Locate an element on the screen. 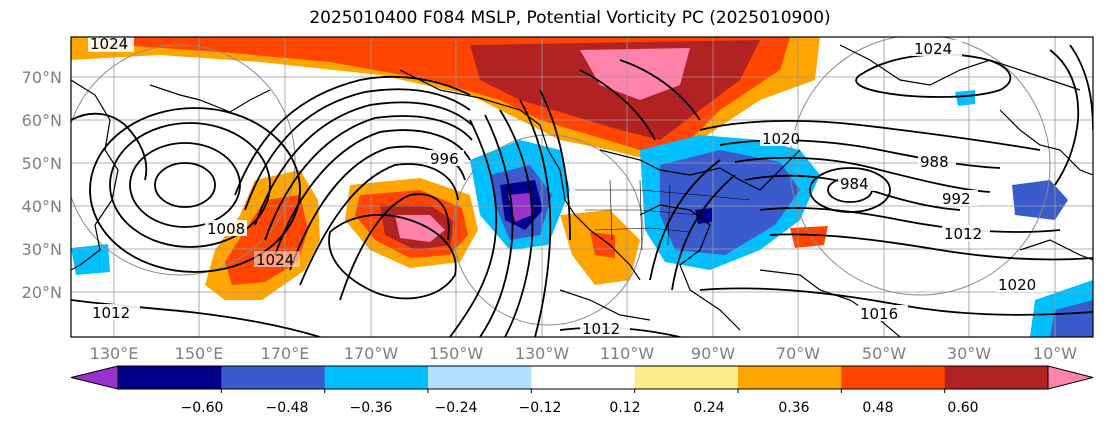 The width and height of the screenshot is (1105, 429). colorbar-extend-high is located at coordinates (1070, 377).